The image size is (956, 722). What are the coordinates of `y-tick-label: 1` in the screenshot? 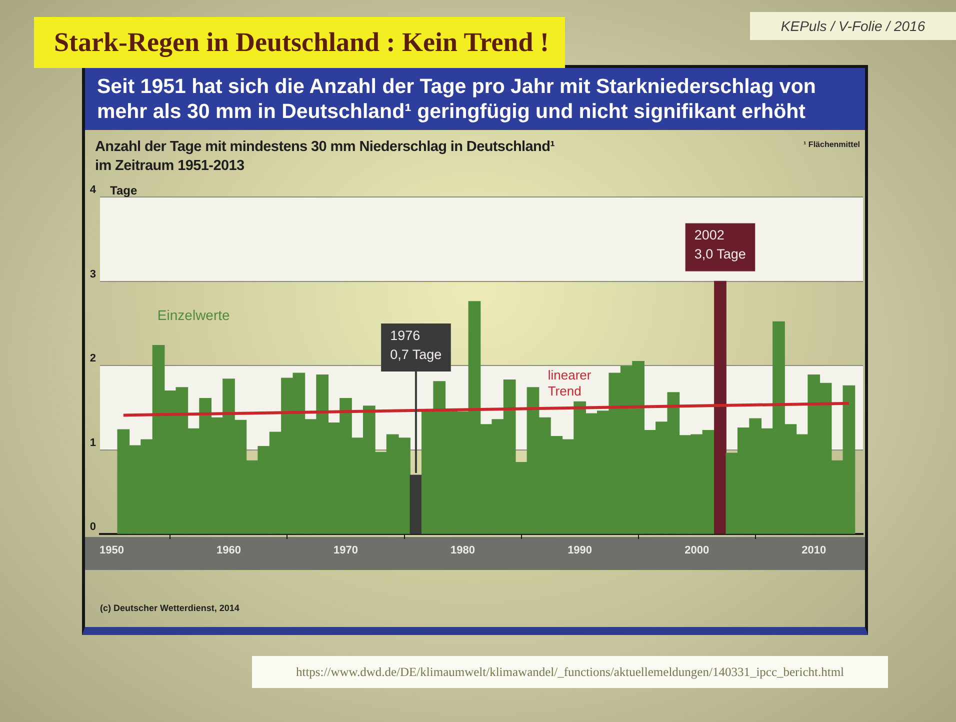 It's located at (93, 442).